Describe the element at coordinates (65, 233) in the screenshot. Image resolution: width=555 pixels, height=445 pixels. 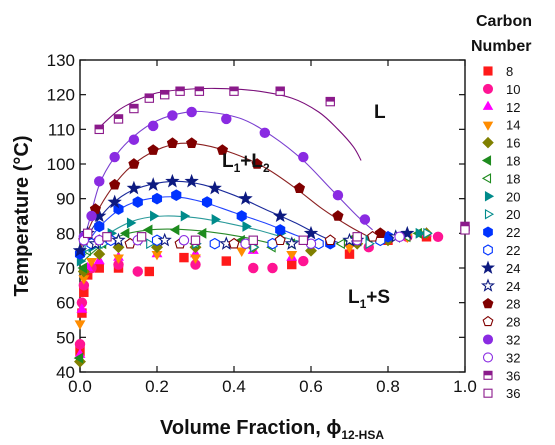
I see `y-tick-label: 80` at that location.